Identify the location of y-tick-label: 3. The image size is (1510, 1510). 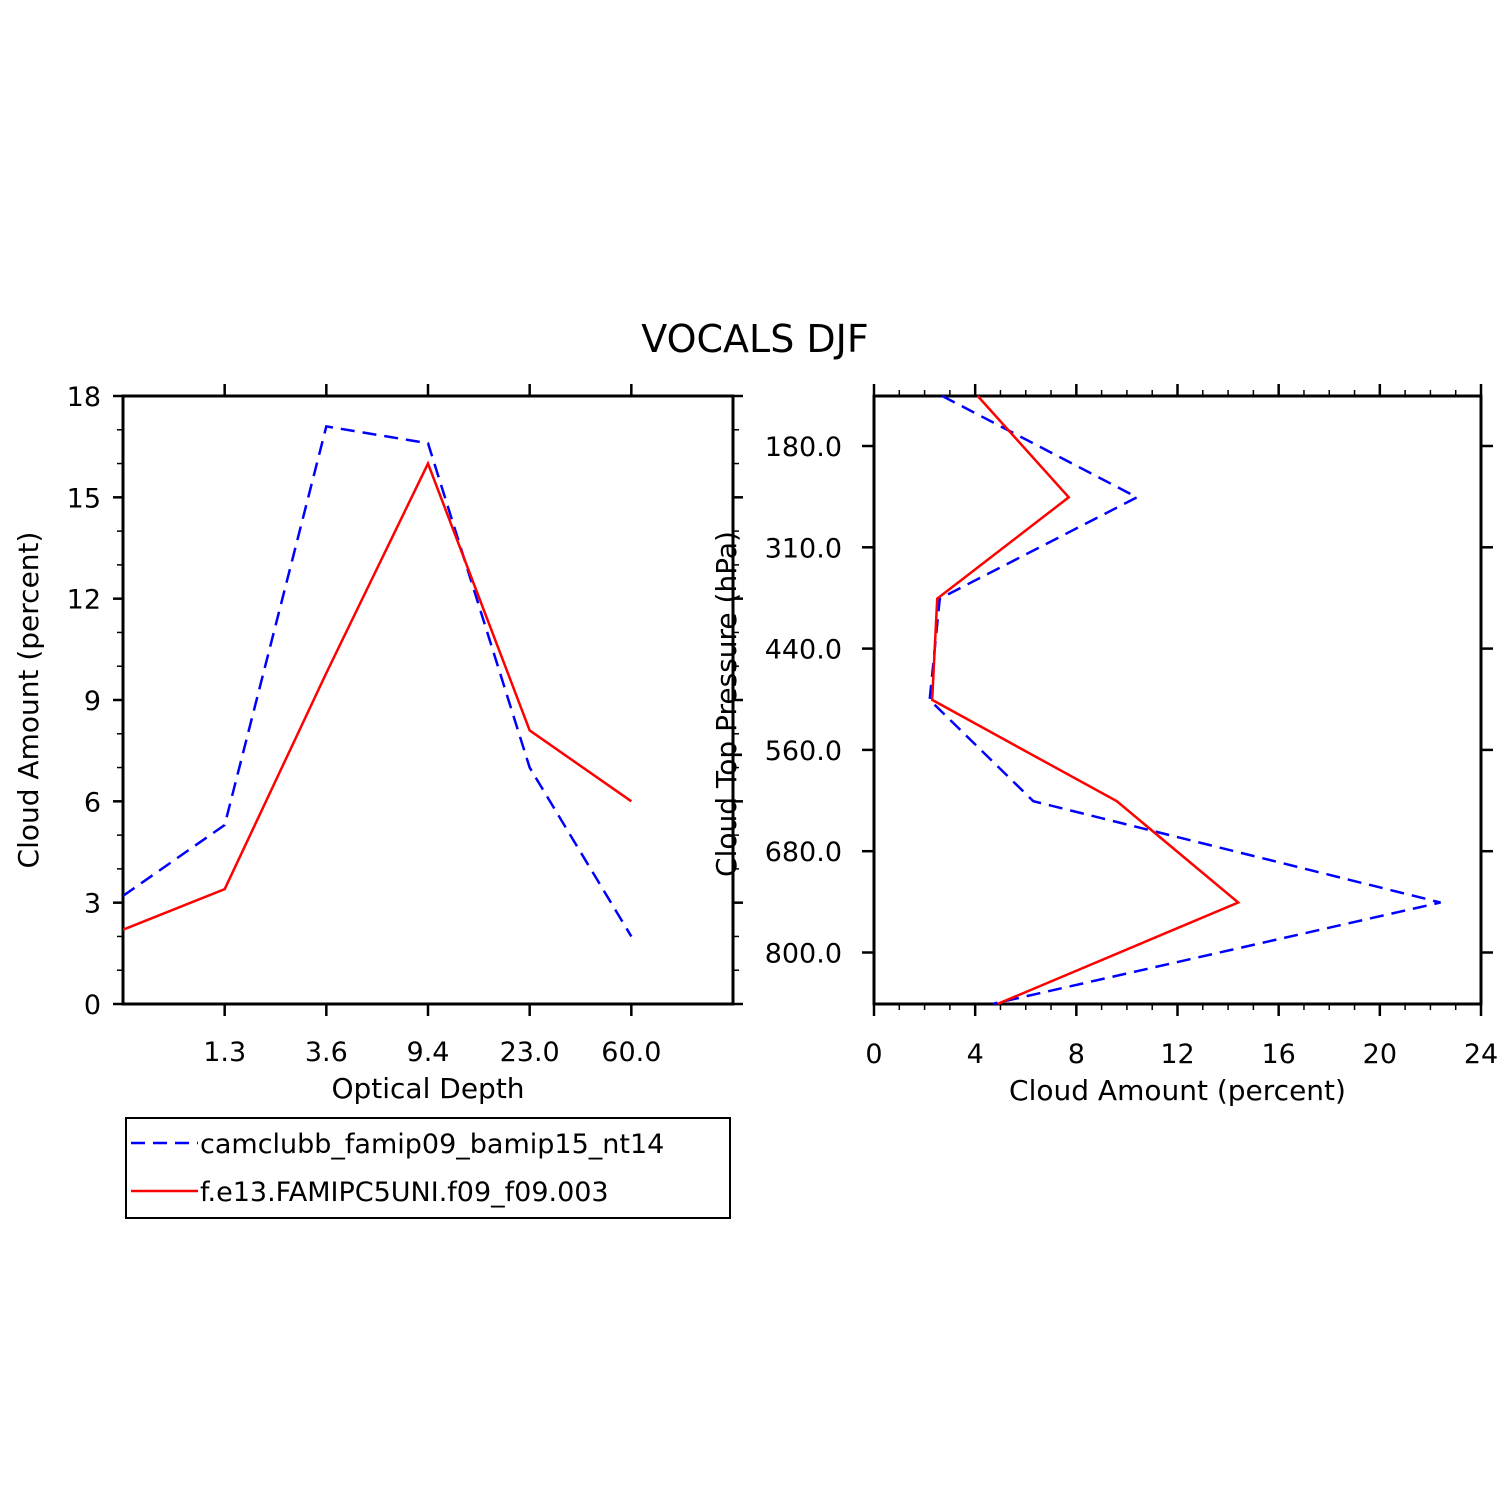
(92, 904).